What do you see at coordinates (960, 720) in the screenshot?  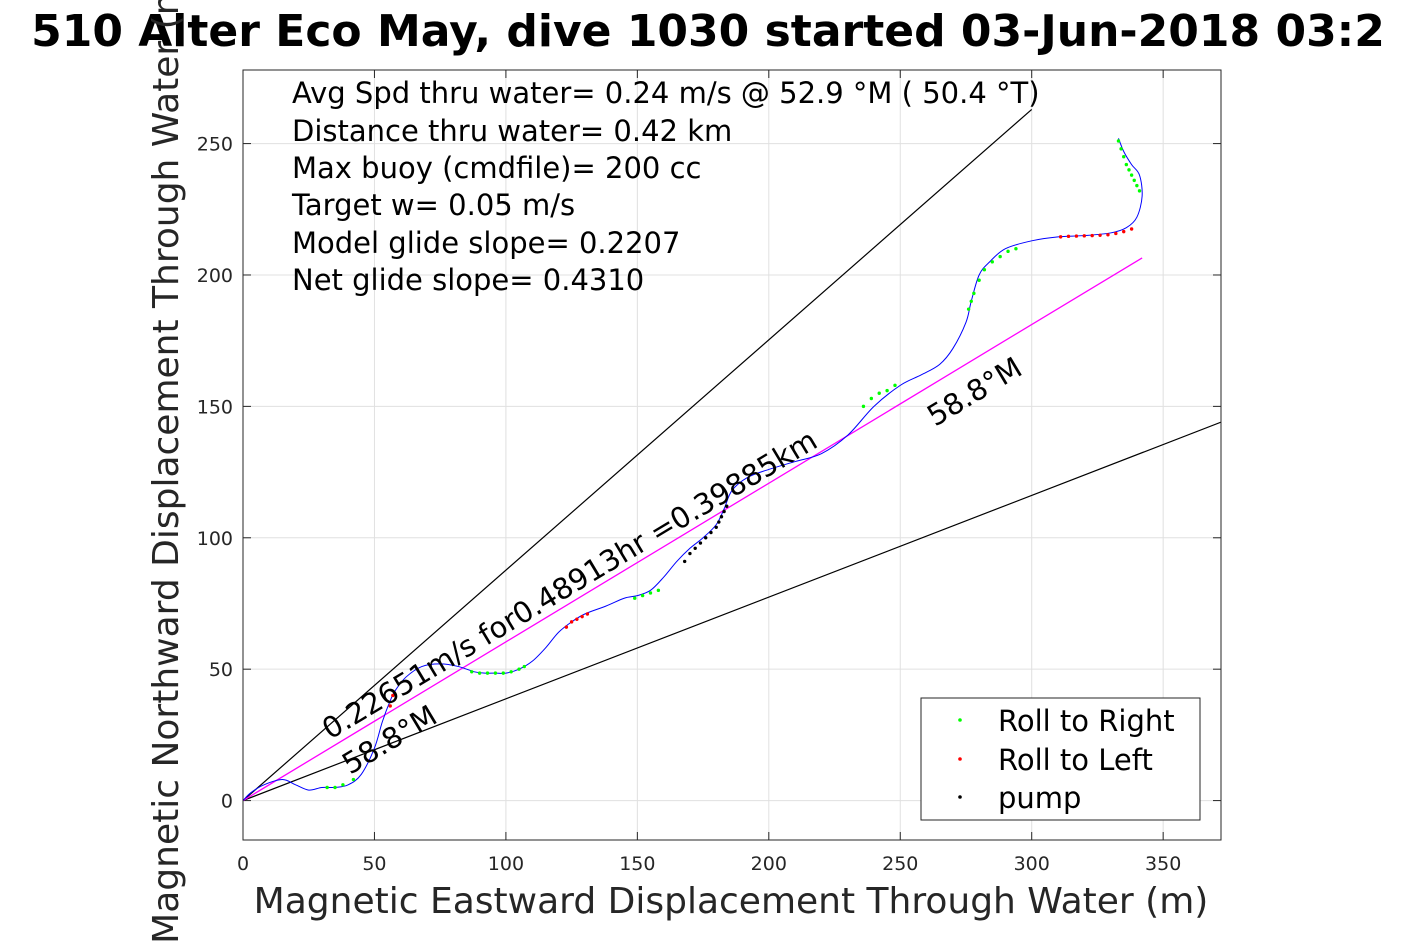 I see `legend-marker-roll-right` at bounding box center [960, 720].